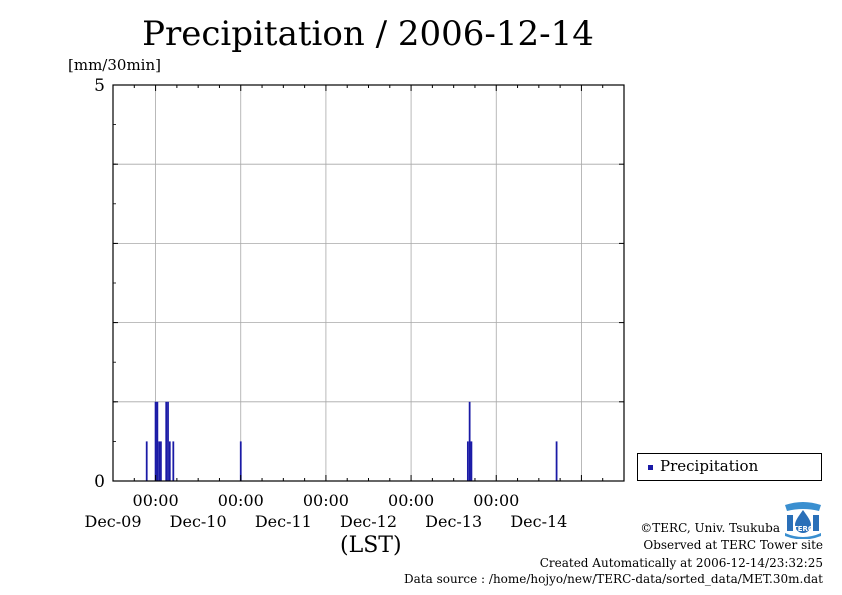 The height and width of the screenshot is (595, 842). Describe the element at coordinates (803, 520) in the screenshot. I see `terc-logo: TERC` at that location.